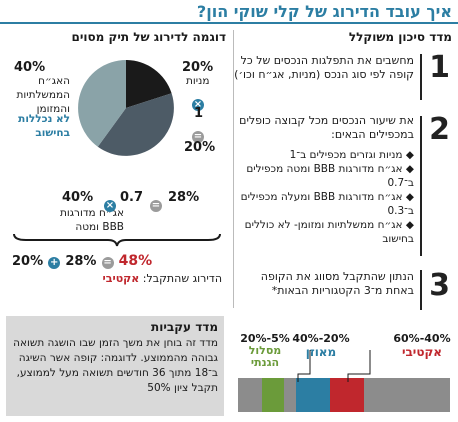 The width and height of the screenshot is (458, 422). I want to click on sum-a: 20%, so click(28, 261).